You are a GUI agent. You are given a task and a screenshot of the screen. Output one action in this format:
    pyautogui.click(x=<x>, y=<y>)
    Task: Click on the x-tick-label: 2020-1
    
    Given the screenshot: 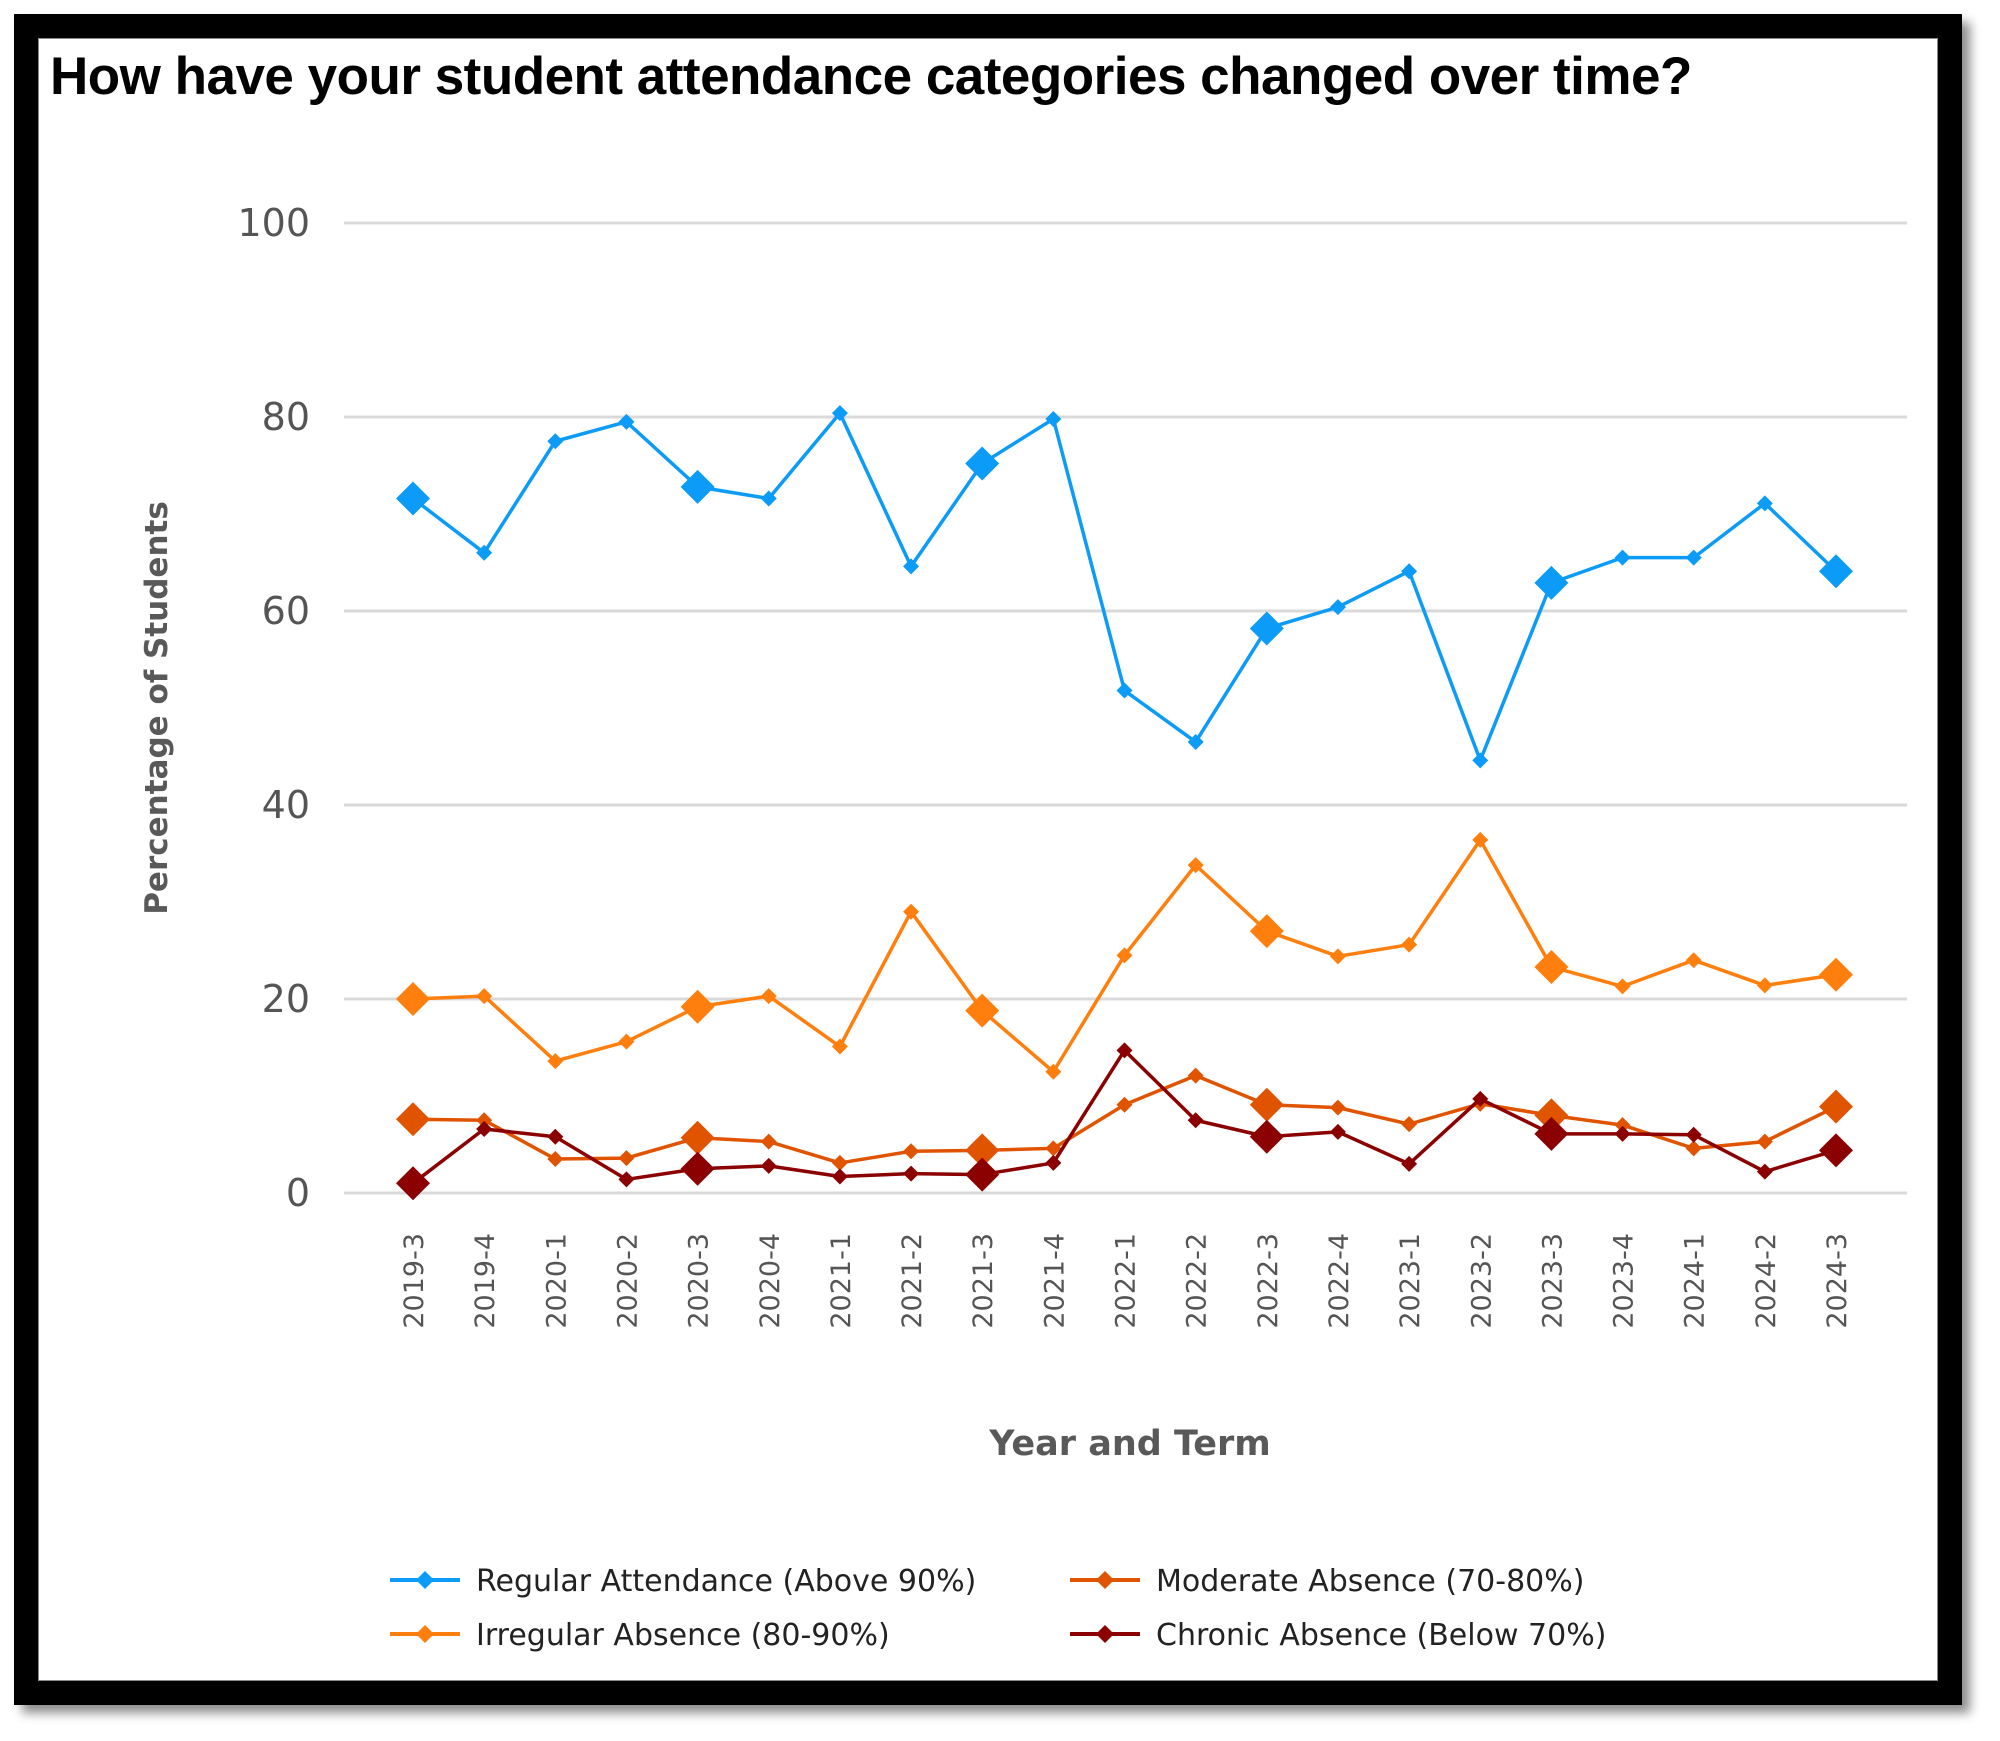 What is the action you would take?
    pyautogui.click(x=556, y=1281)
    